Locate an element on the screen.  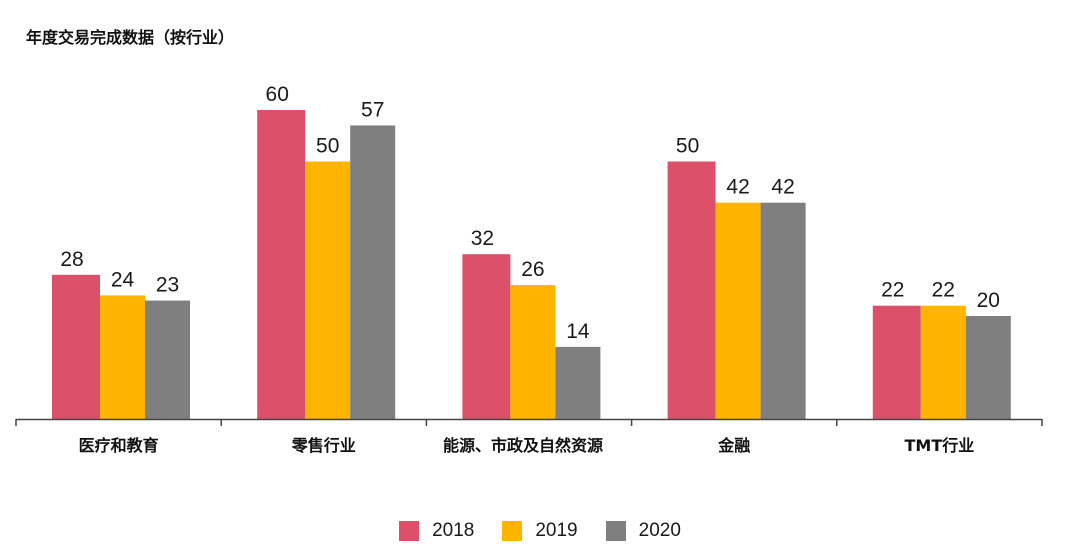
value-label: 57 is located at coordinates (372, 109).